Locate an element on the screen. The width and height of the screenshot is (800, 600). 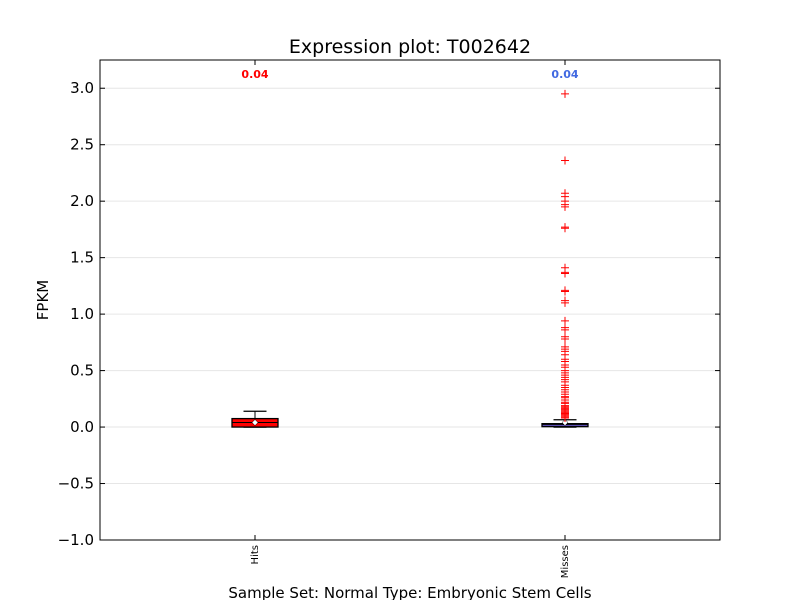
y-tick-label: −1.0 is located at coordinates (76, 540).